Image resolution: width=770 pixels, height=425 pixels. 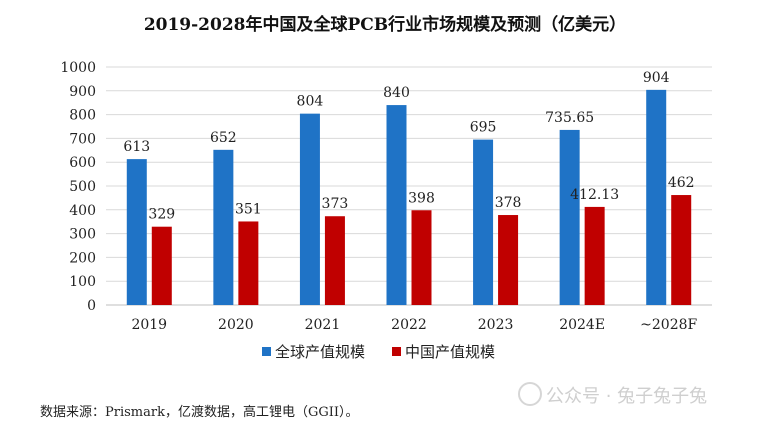 What do you see at coordinates (582, 325) in the screenshot?
I see `x-tick-label: 2024E` at bounding box center [582, 325].